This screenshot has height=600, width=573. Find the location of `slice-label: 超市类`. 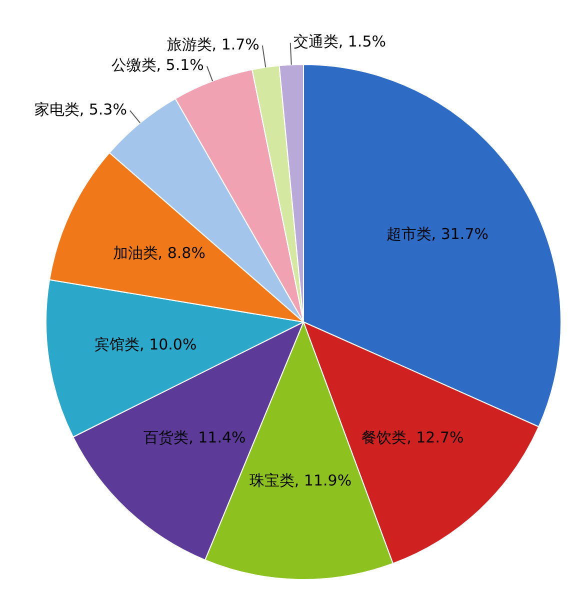

slice-label: 超市类 is located at coordinates (409, 233).